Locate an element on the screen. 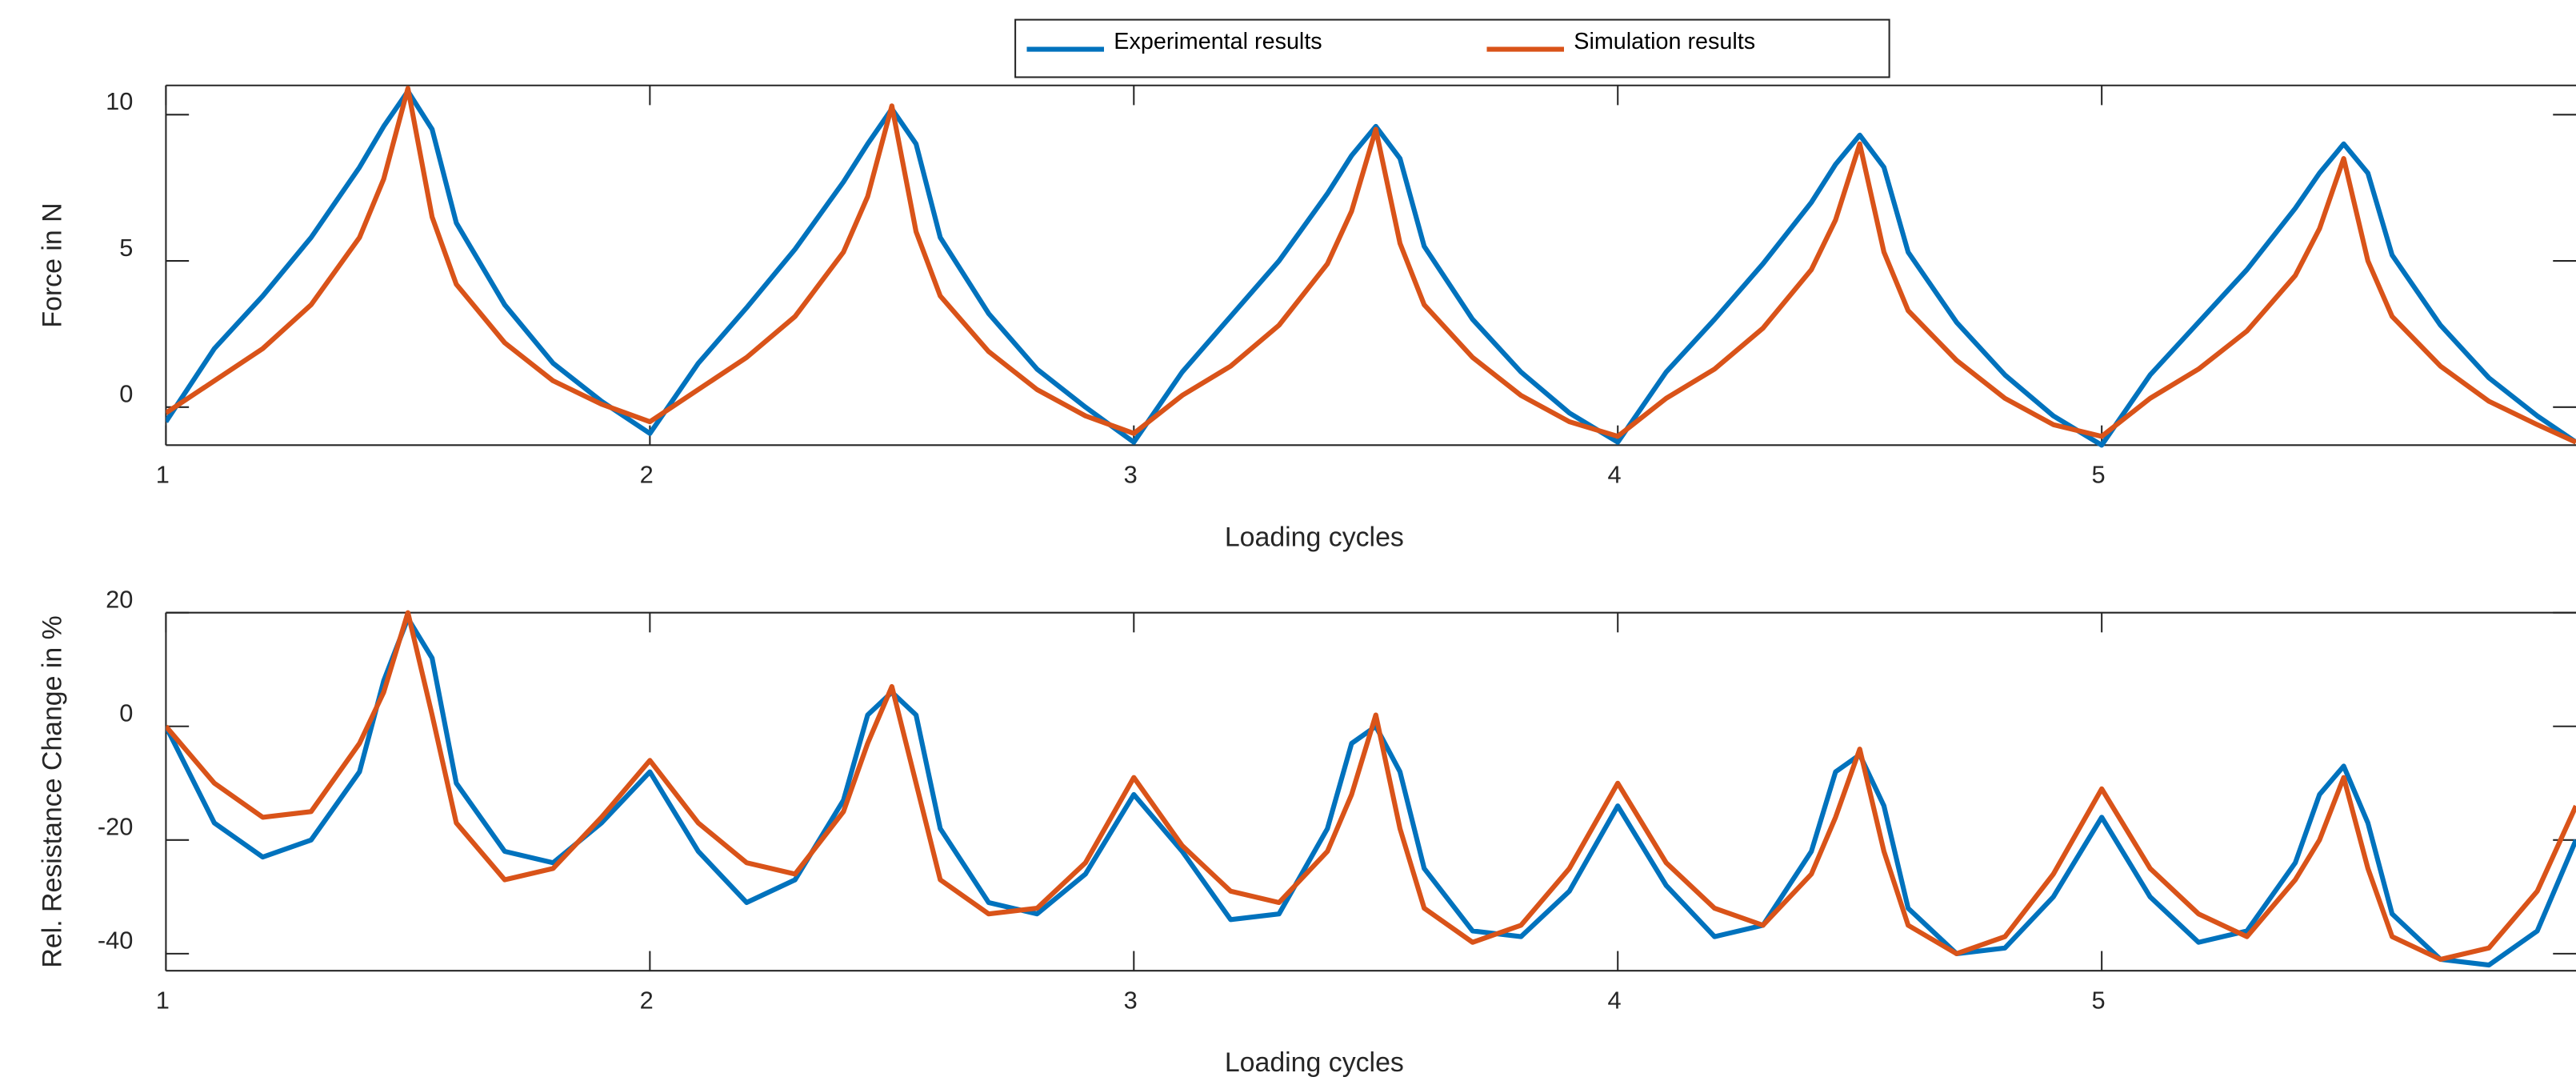  y-tick-label: -20 is located at coordinates (116, 827).